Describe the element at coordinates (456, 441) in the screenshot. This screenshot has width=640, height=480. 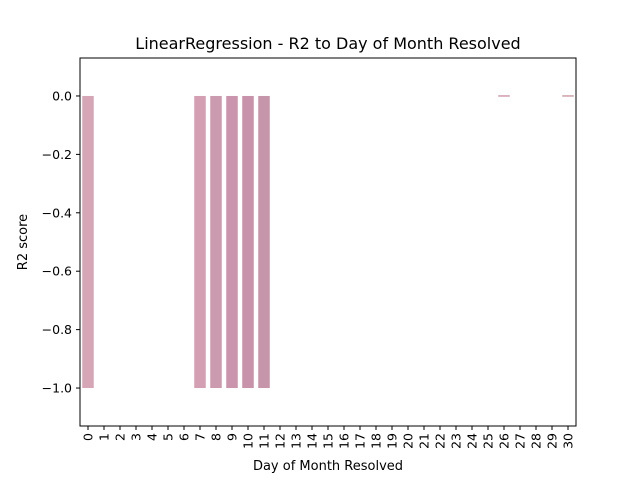
I see `x-tick-label: 23` at that location.